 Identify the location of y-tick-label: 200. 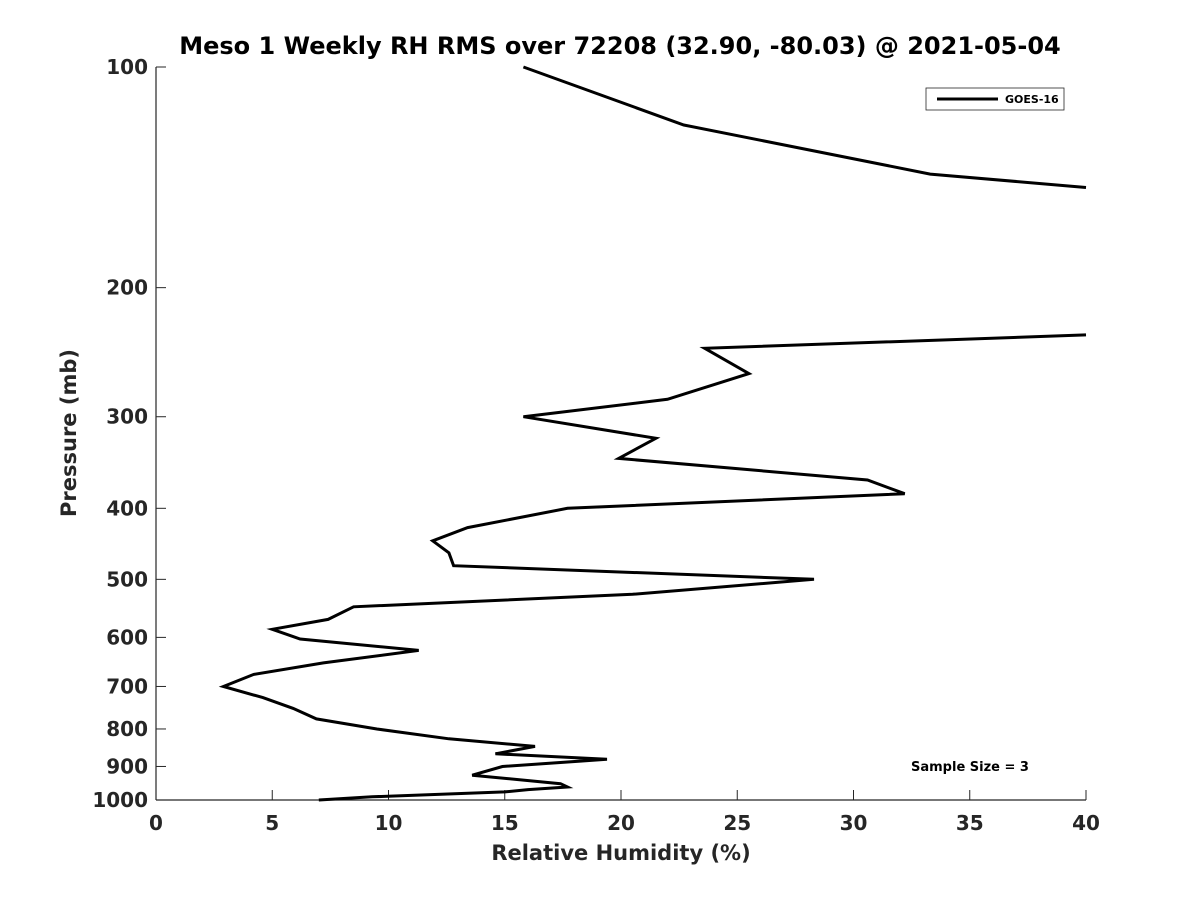
(127, 288).